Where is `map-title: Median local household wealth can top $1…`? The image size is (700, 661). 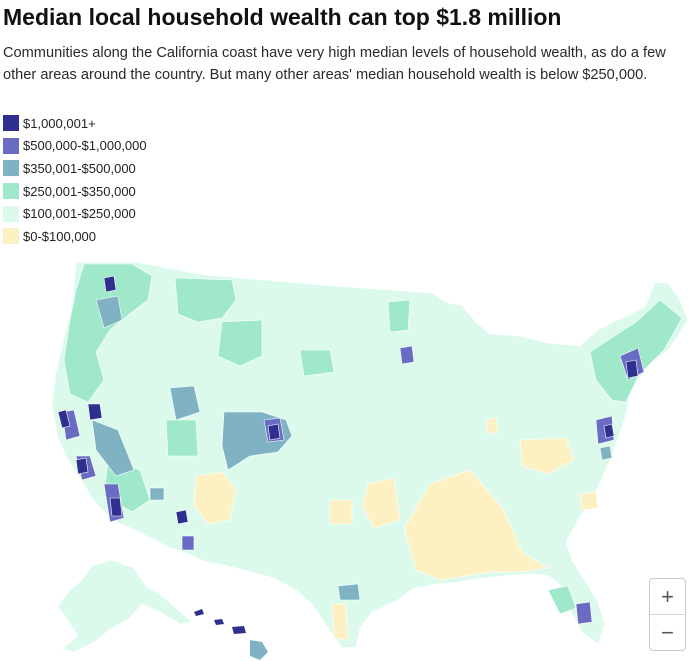 map-title: Median local household wealth can top $1… is located at coordinates (282, 17).